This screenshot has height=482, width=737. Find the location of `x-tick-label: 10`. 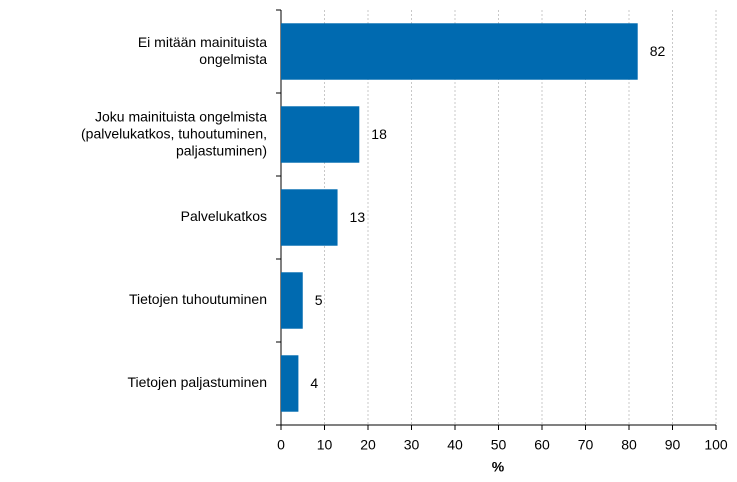

x-tick-label: 10 is located at coordinates (325, 445).